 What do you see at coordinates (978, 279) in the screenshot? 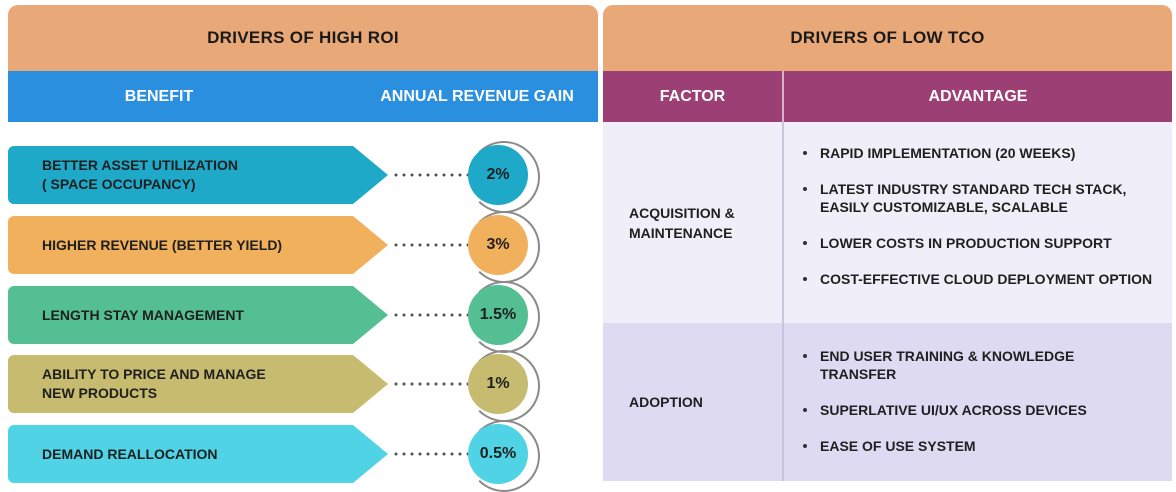
I see `advantage-item: COST-EFFECTIVE CLOUD DEPLOYMENT OPTION` at bounding box center [978, 279].